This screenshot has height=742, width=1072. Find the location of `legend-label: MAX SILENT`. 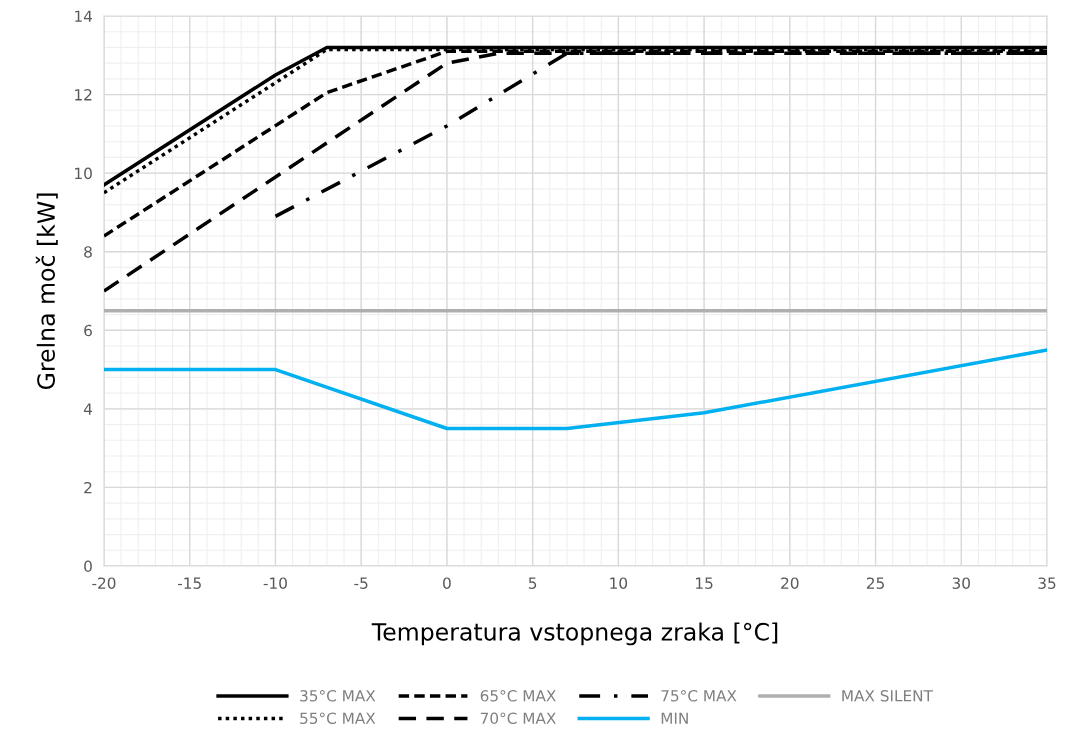

legend-label: MAX SILENT is located at coordinates (887, 696).